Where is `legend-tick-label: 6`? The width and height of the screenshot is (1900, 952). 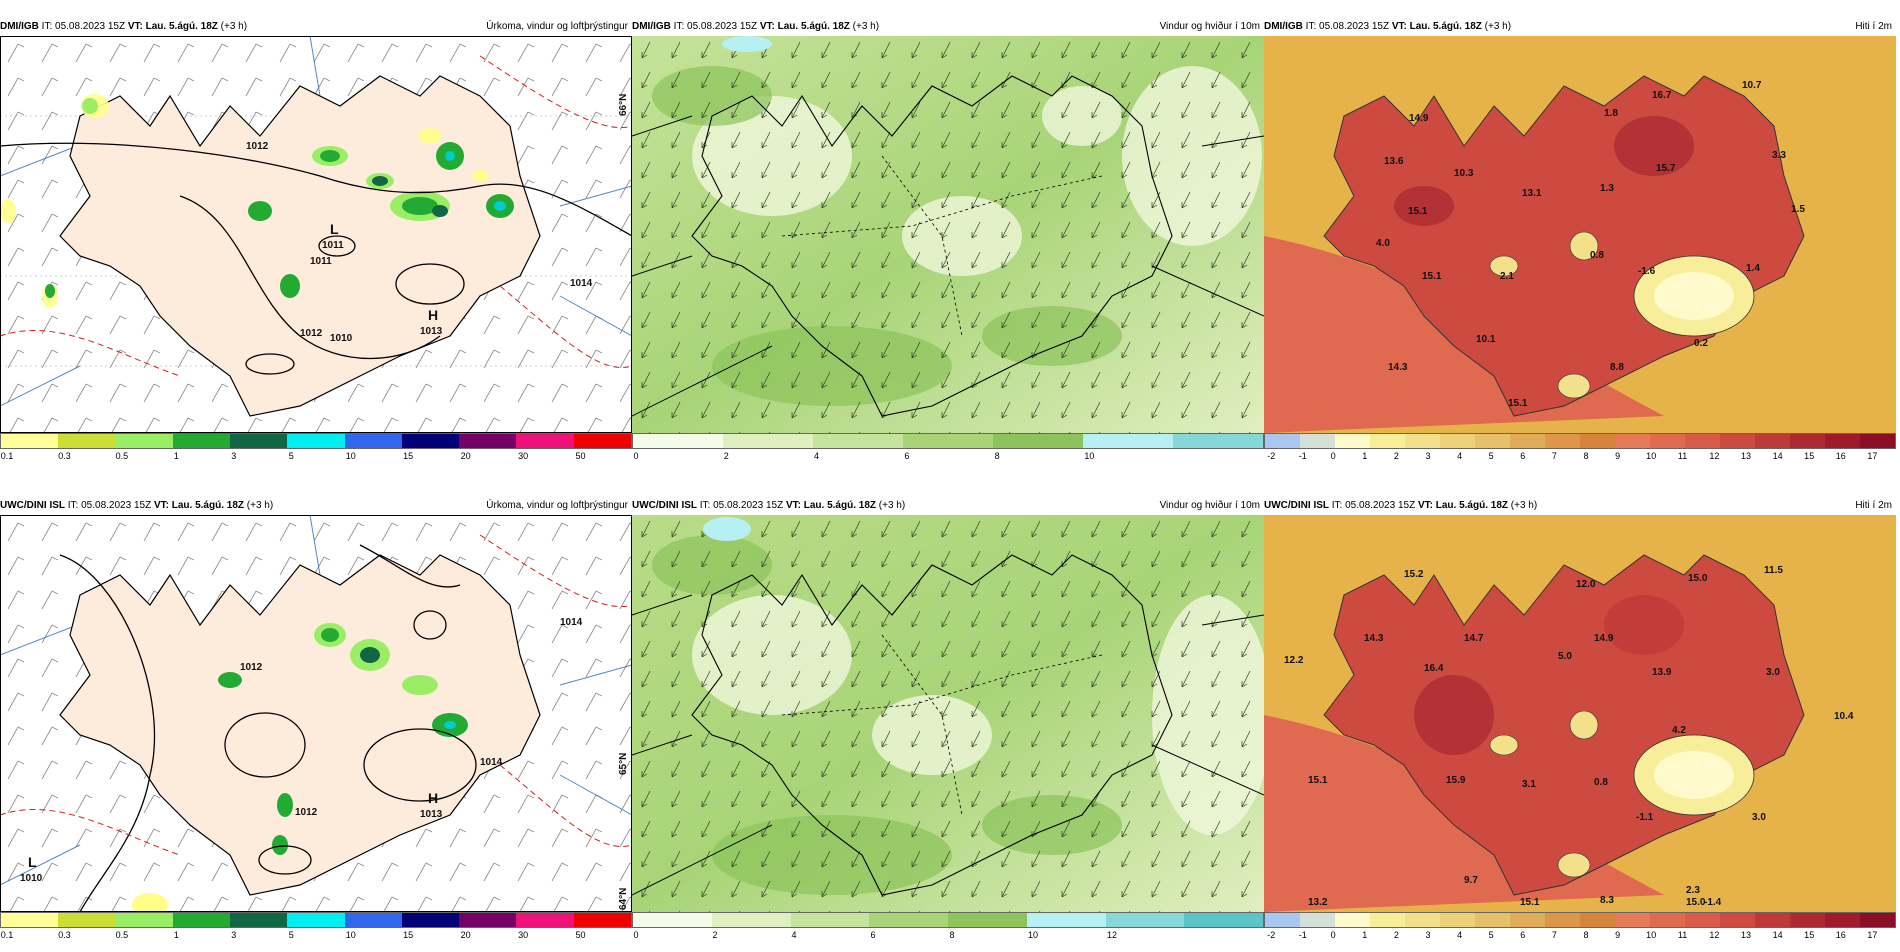
legend-tick-label: 6 is located at coordinates (1523, 456).